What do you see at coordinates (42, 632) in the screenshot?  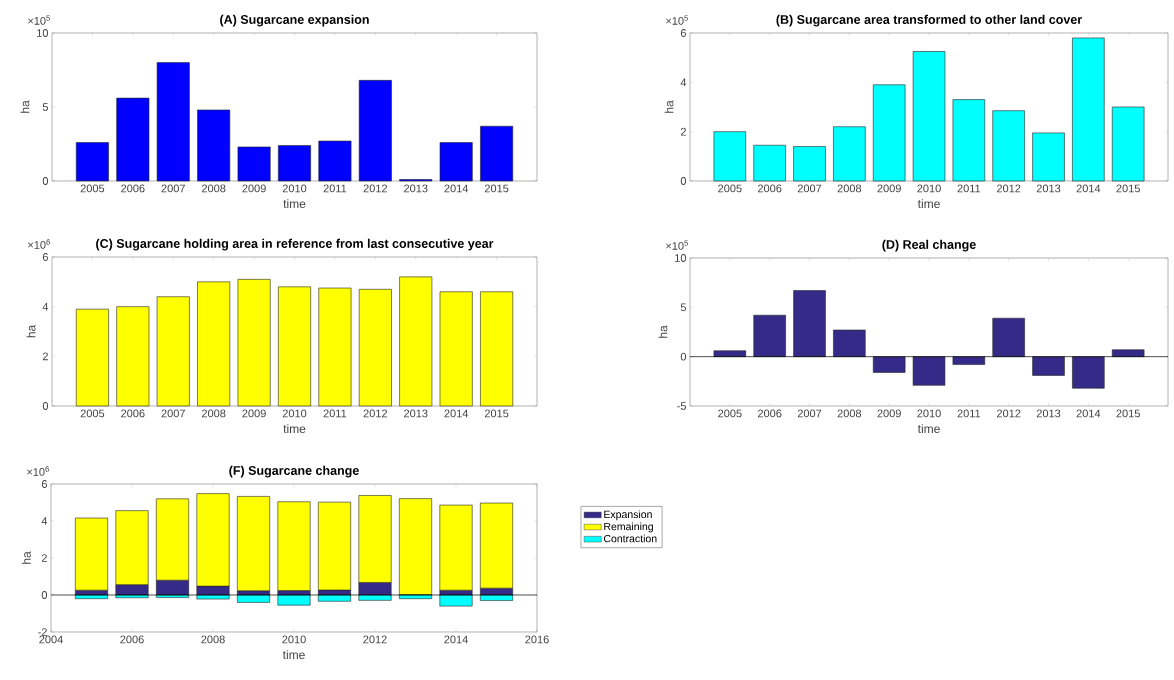 I see `y-tick-label: -2` at bounding box center [42, 632].